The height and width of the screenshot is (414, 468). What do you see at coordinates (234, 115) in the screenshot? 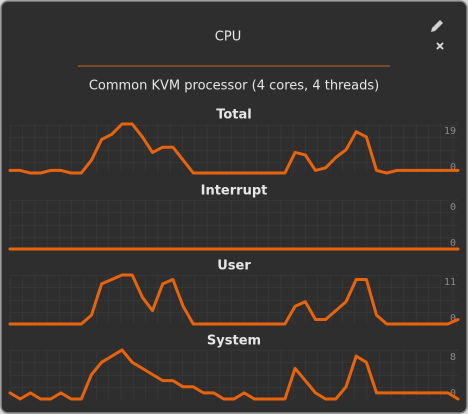
I see `chart-title: Total` at bounding box center [234, 115].